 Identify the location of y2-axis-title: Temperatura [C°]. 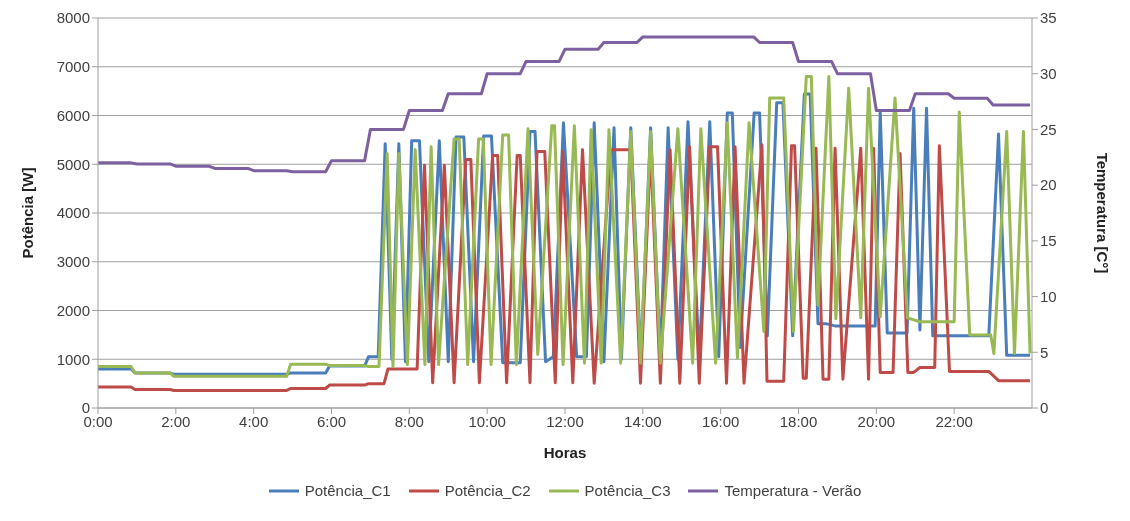
(1102, 213).